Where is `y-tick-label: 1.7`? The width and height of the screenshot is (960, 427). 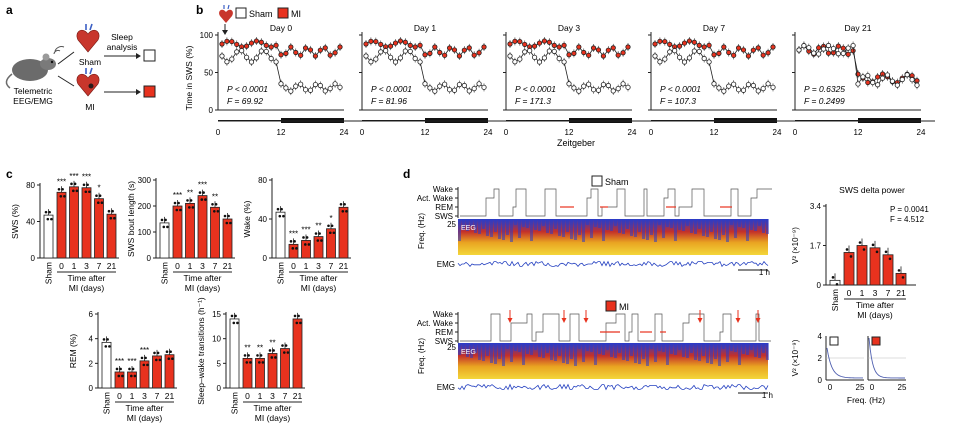 y-tick-label: 1.7 is located at coordinates (816, 246).